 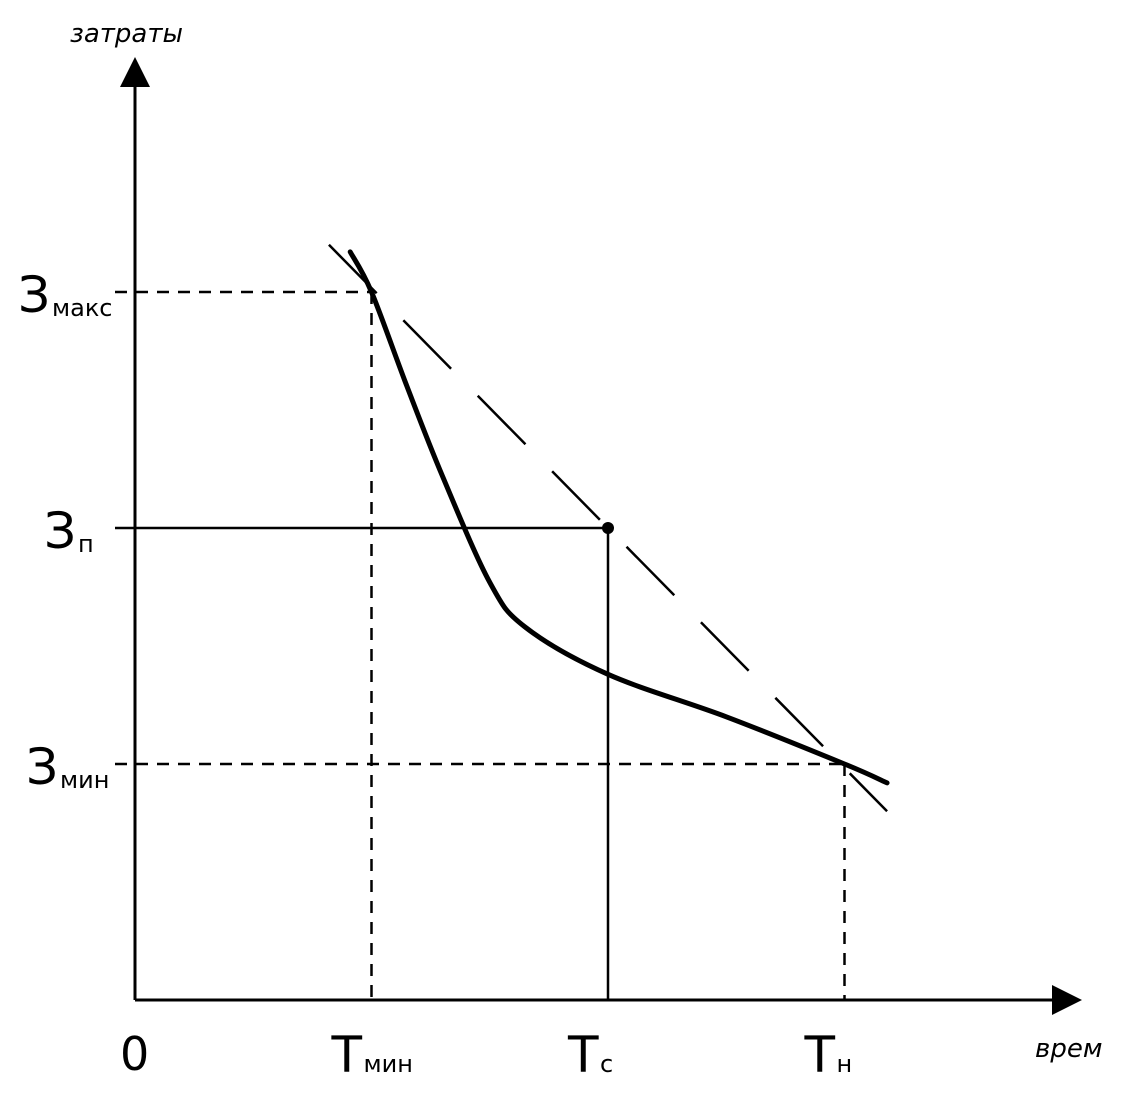 What do you see at coordinates (82, 308) in the screenshot?
I see `y-tick-sublabel-1: макс` at bounding box center [82, 308].